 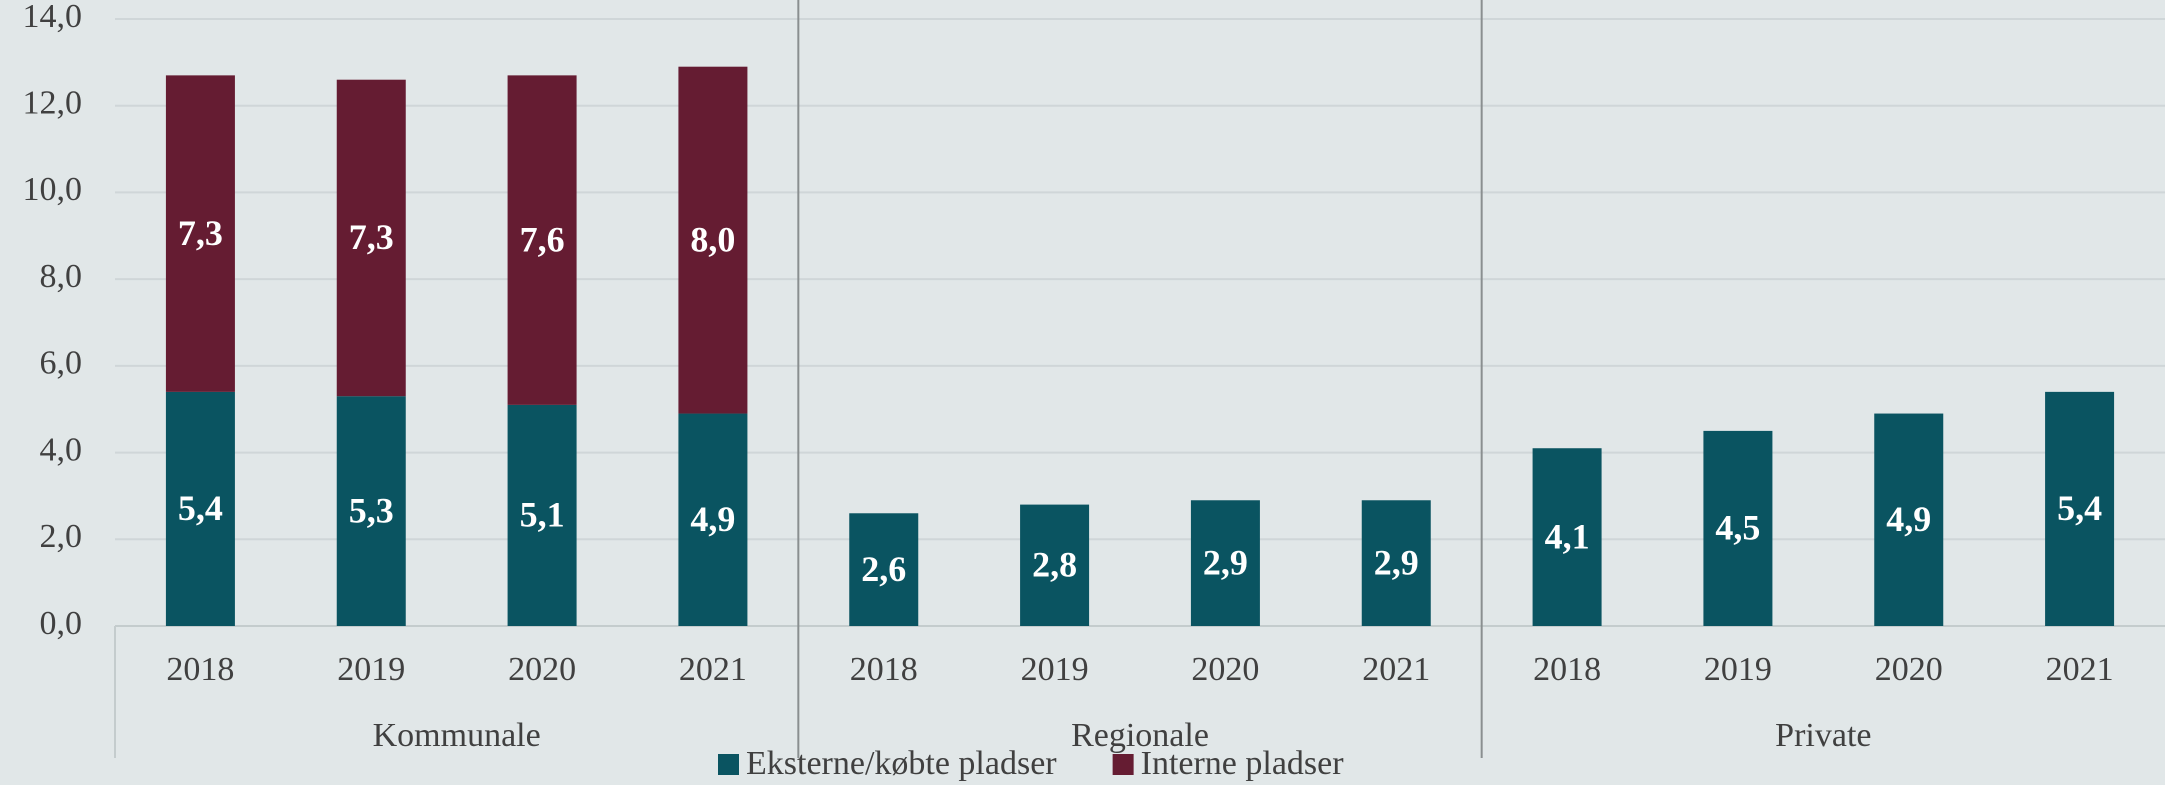 I want to click on data-label: 2,6, so click(x=883, y=569).